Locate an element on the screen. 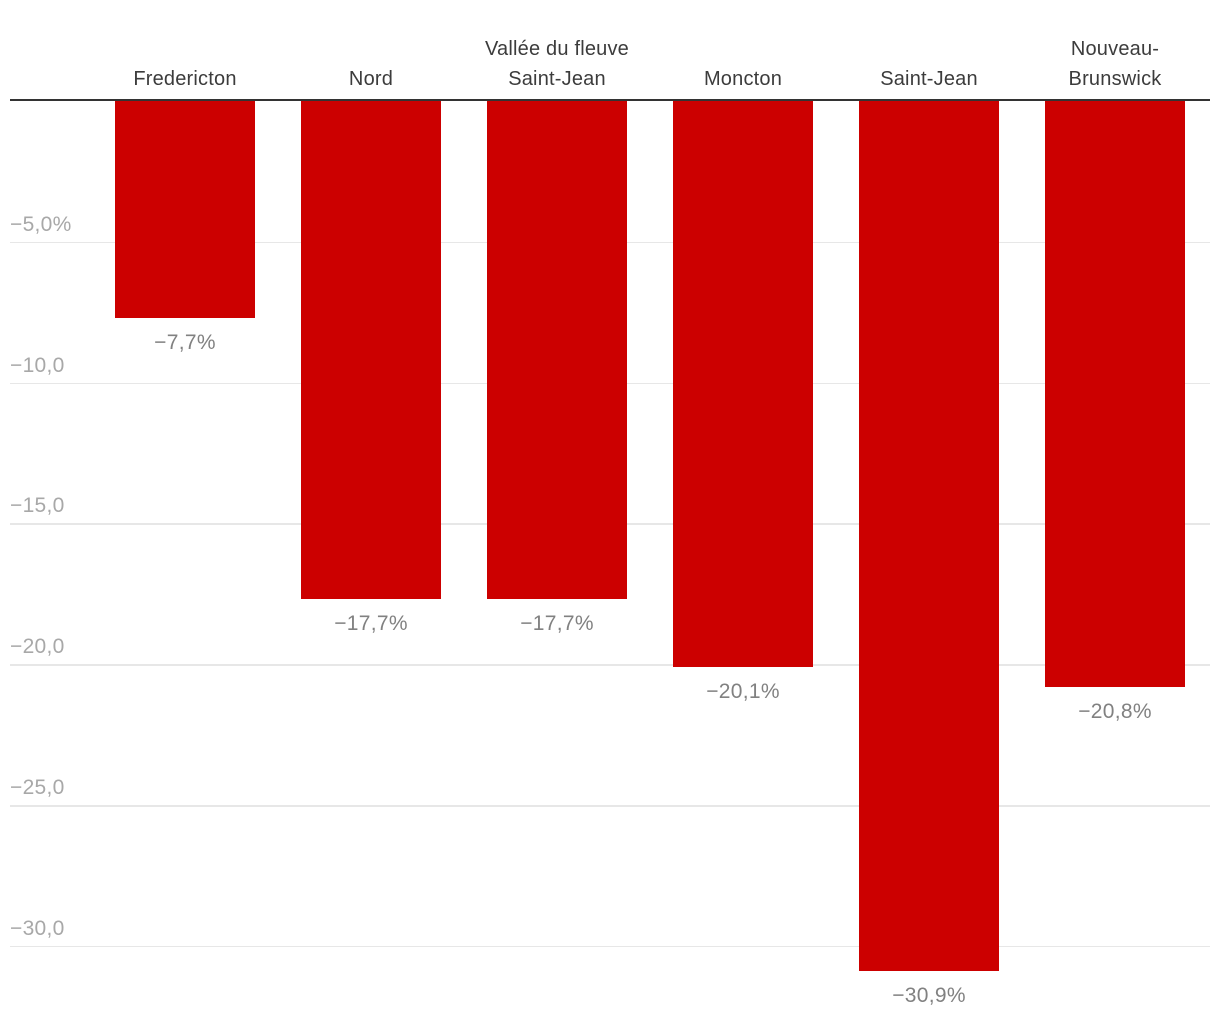 The image size is (1220, 1020). category-label-vallee-du-fleuve-saint-jean: Vallée du fleuve Saint-Jean is located at coordinates (557, 64).